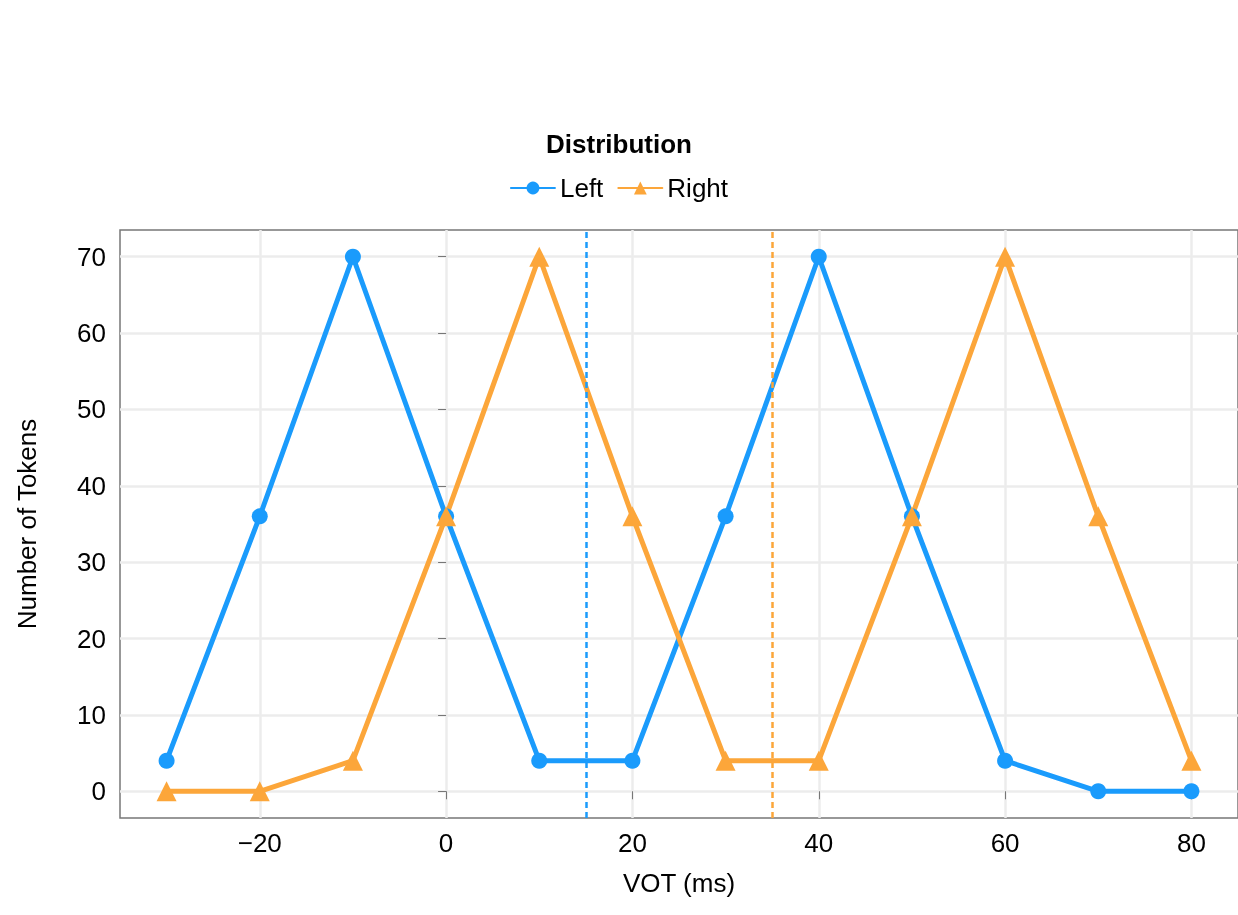 The image size is (1238, 915). Describe the element at coordinates (91, 638) in the screenshot. I see `y-tick-label: 20` at that location.